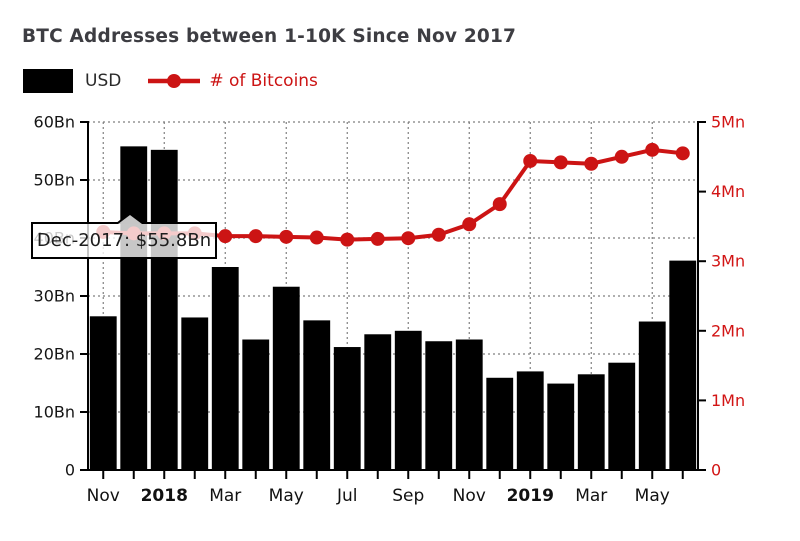 The height and width of the screenshot is (541, 800). What do you see at coordinates (134, 308) in the screenshot?
I see `bar-Dec-2017` at bounding box center [134, 308].